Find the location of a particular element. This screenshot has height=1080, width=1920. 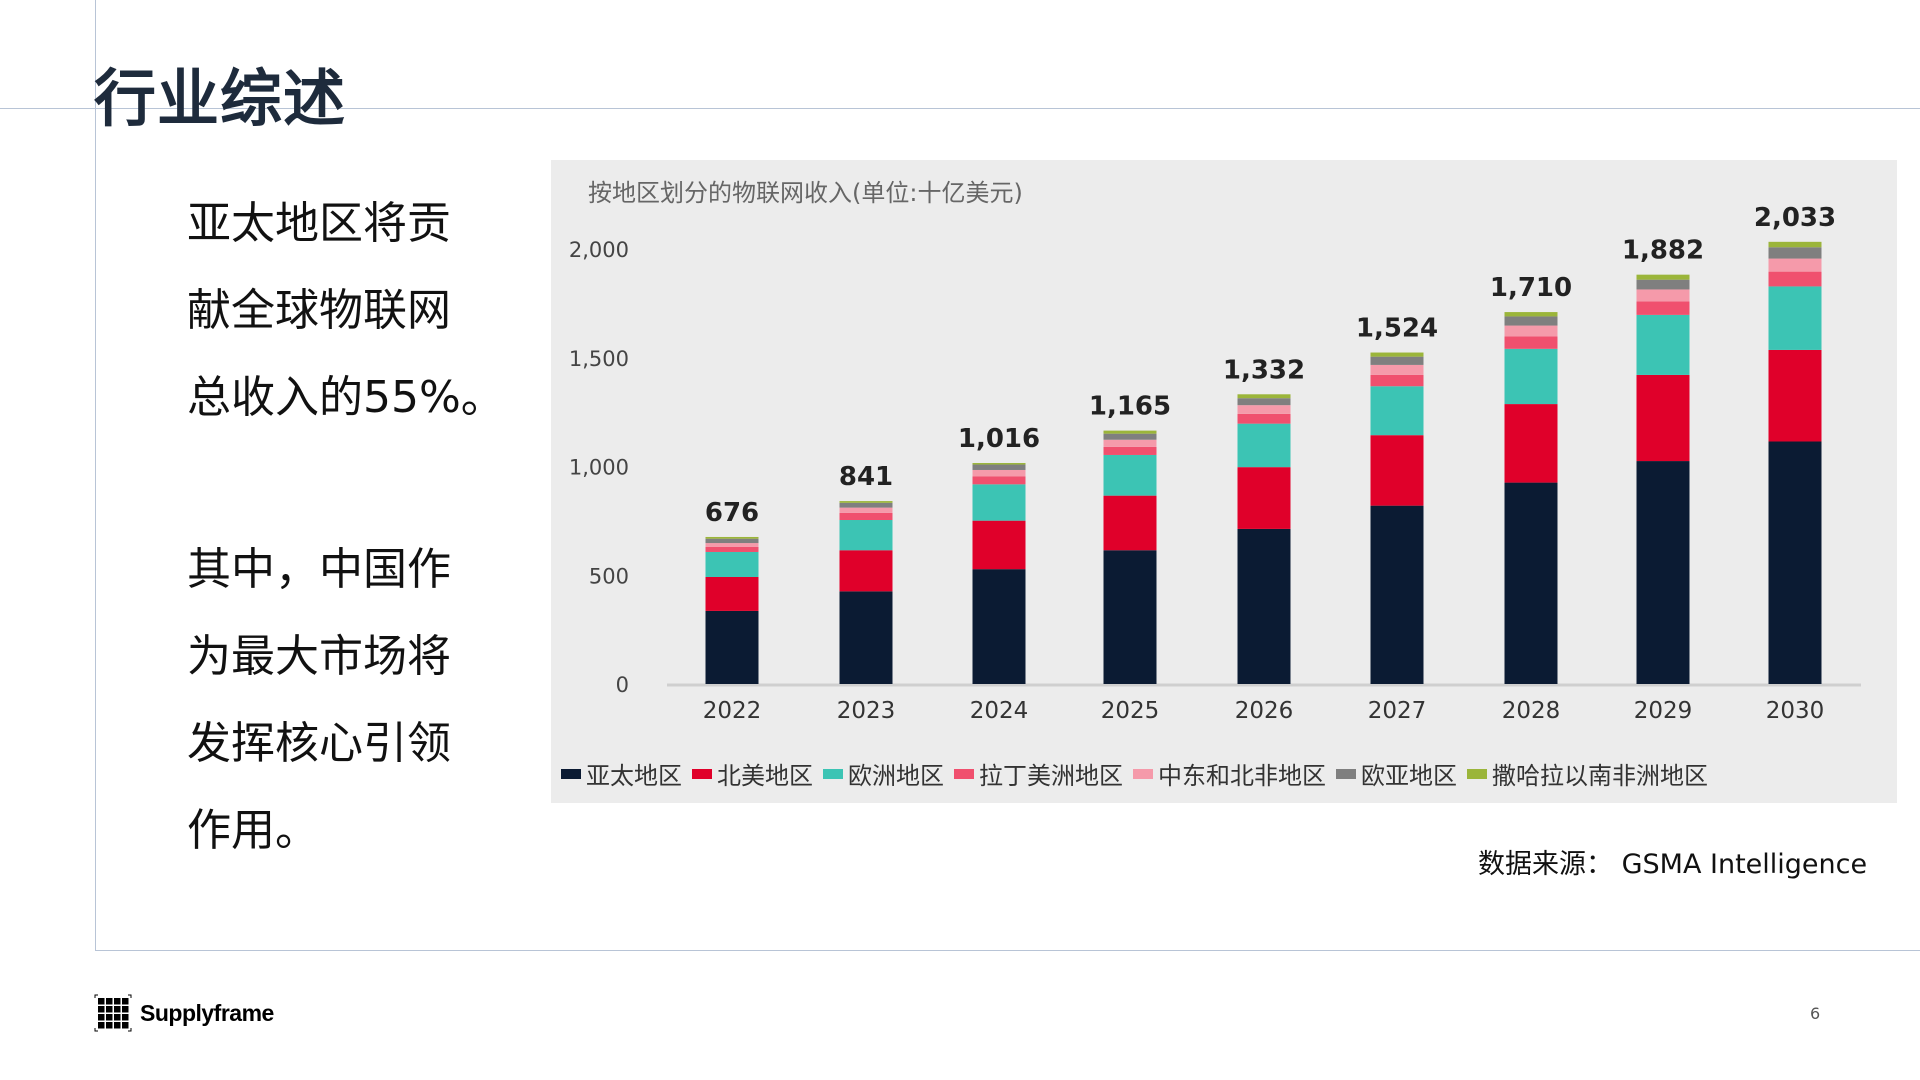

x-tick-label: 2024 is located at coordinates (999, 711).